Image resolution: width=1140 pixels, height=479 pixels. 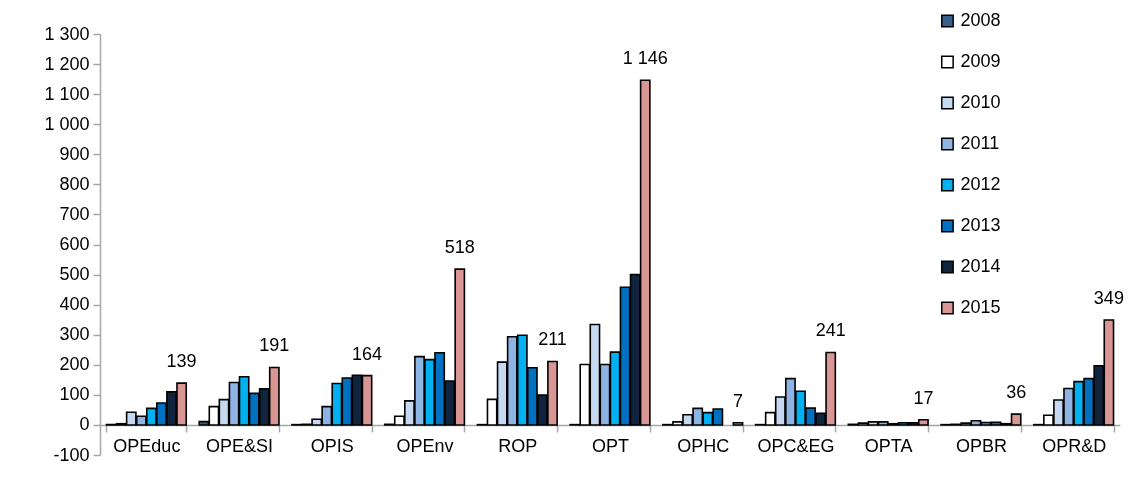 I want to click on y-tick-label: 600, so click(x=74, y=244).